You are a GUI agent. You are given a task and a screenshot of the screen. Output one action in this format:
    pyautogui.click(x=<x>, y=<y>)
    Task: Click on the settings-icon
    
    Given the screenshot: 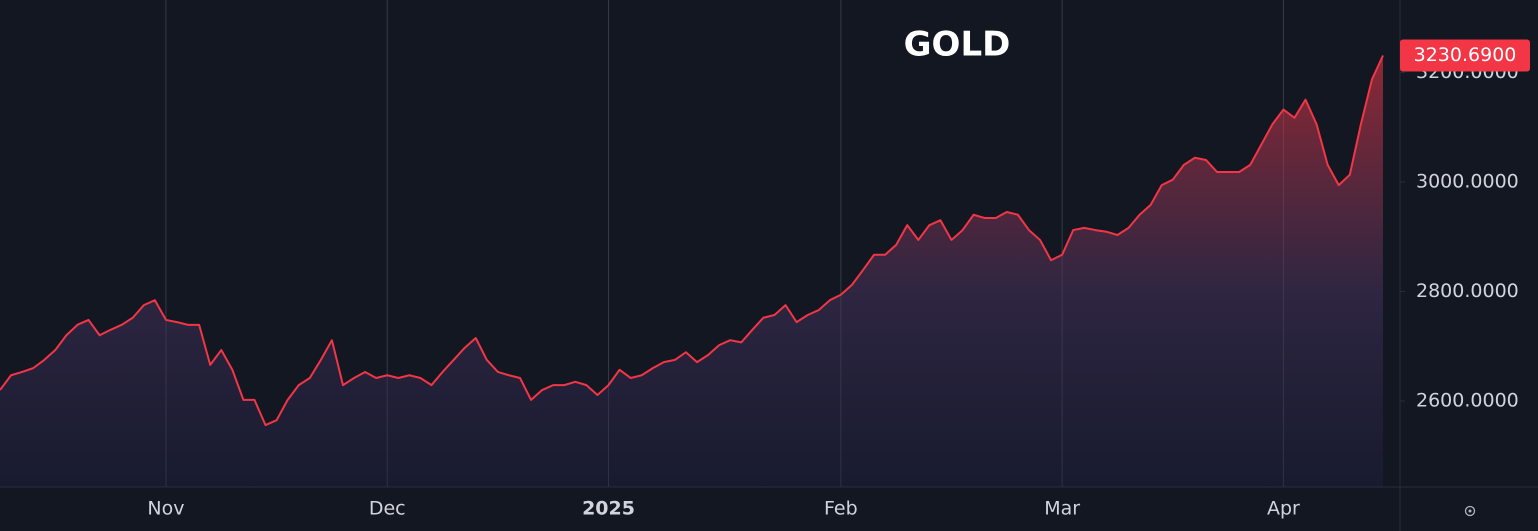 What is the action you would take?
    pyautogui.click(x=1470, y=511)
    